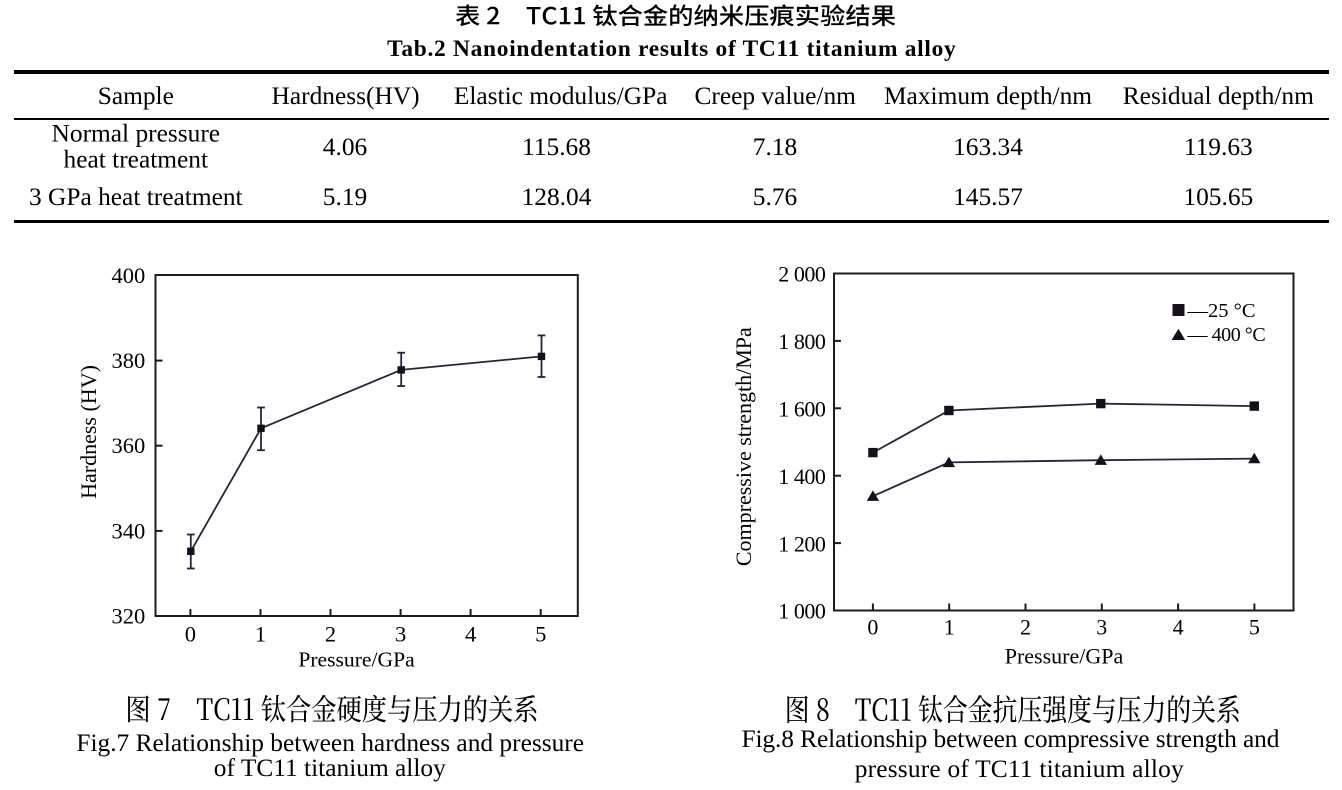 This screenshot has height=790, width=1342. I want to click on svg-text: 340, so click(128, 530).